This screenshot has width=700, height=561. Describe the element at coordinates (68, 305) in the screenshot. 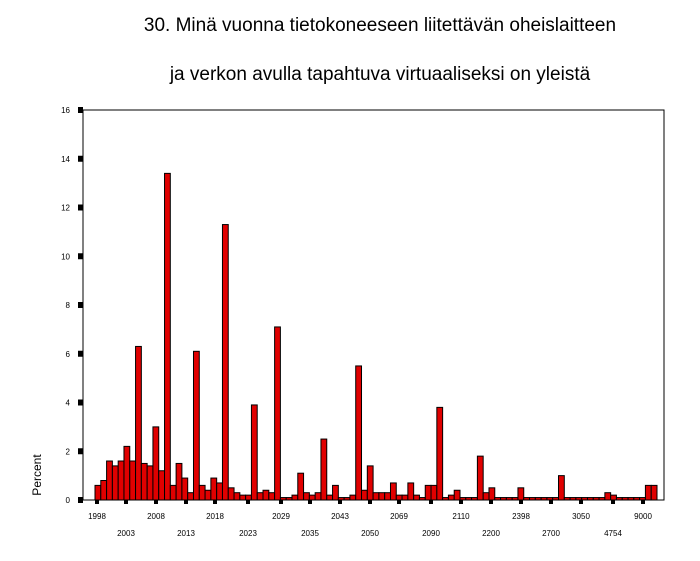

I see `y-tick-label: 8` at that location.